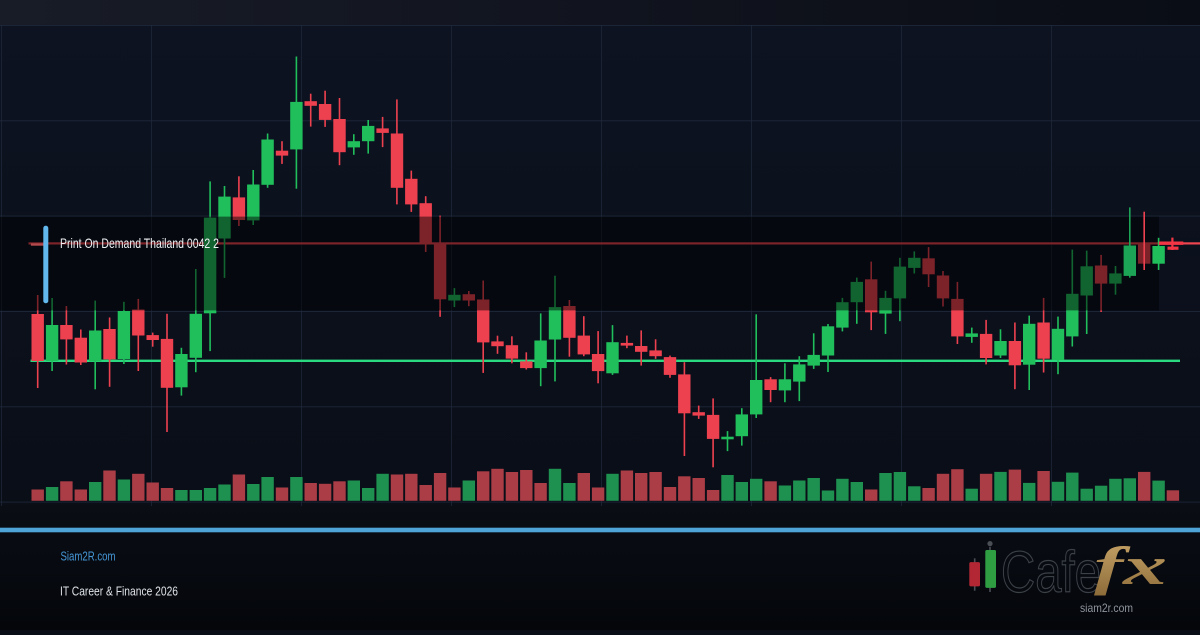  Describe the element at coordinates (1051, 572) in the screenshot. I see `svg-text: Cafe` at that location.